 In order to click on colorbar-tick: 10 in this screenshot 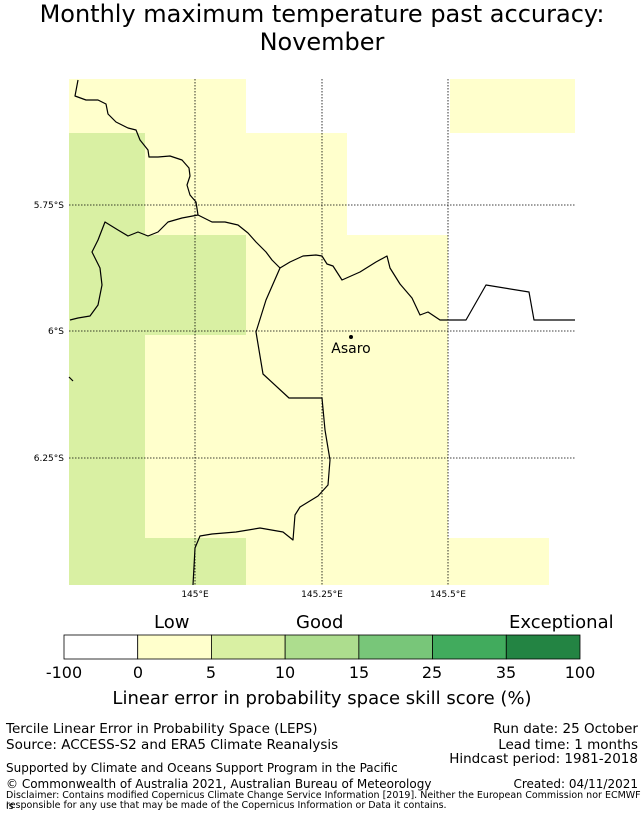, I will do `click(285, 672)`.